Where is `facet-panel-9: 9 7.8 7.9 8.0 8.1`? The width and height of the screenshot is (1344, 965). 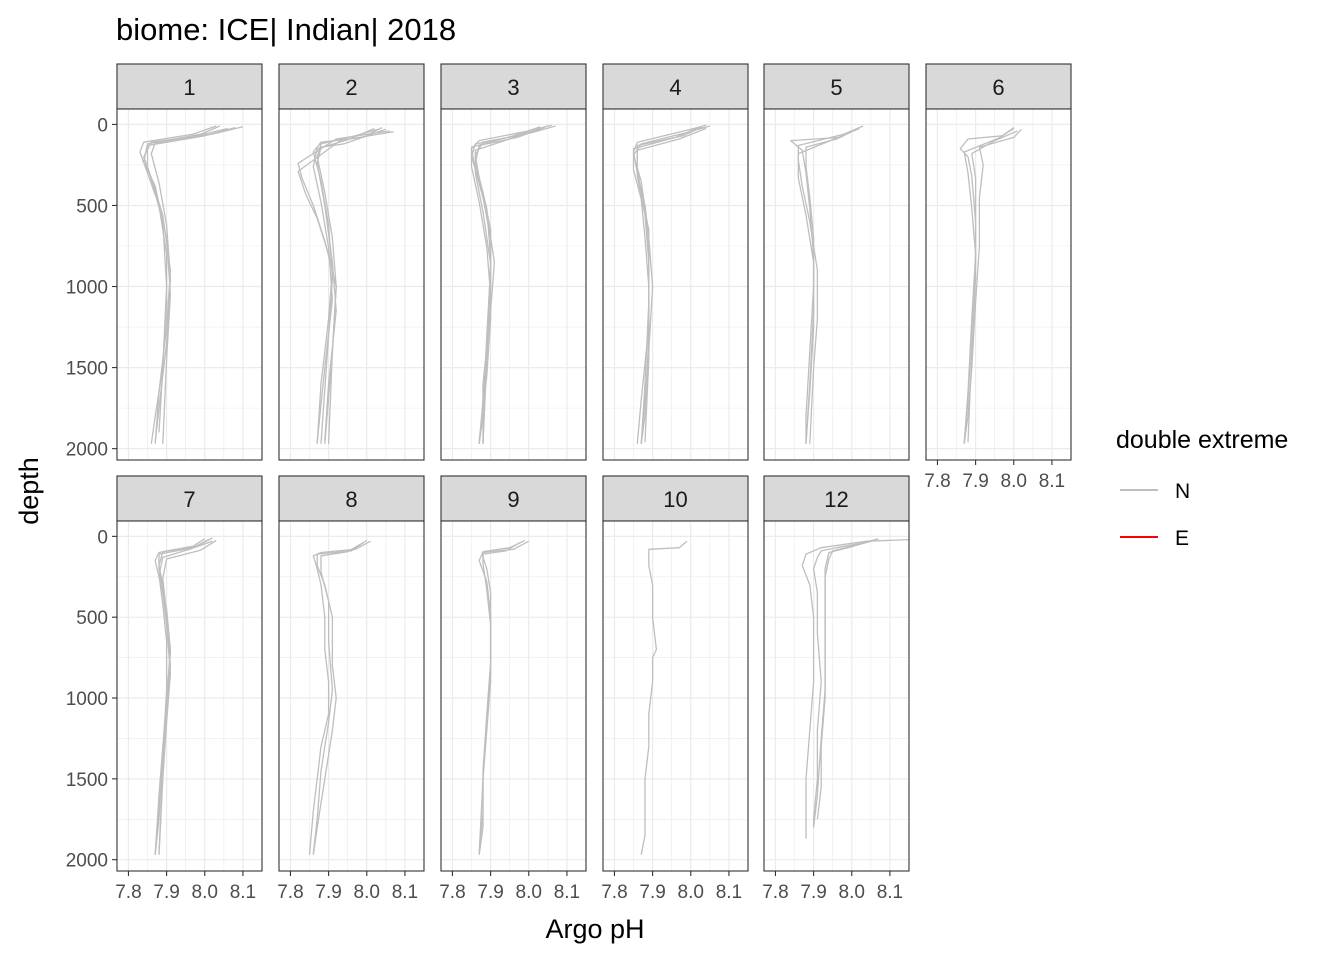 facet-panel-9: 9 7.8 7.9 8.0 8.1 is located at coordinates (513, 689).